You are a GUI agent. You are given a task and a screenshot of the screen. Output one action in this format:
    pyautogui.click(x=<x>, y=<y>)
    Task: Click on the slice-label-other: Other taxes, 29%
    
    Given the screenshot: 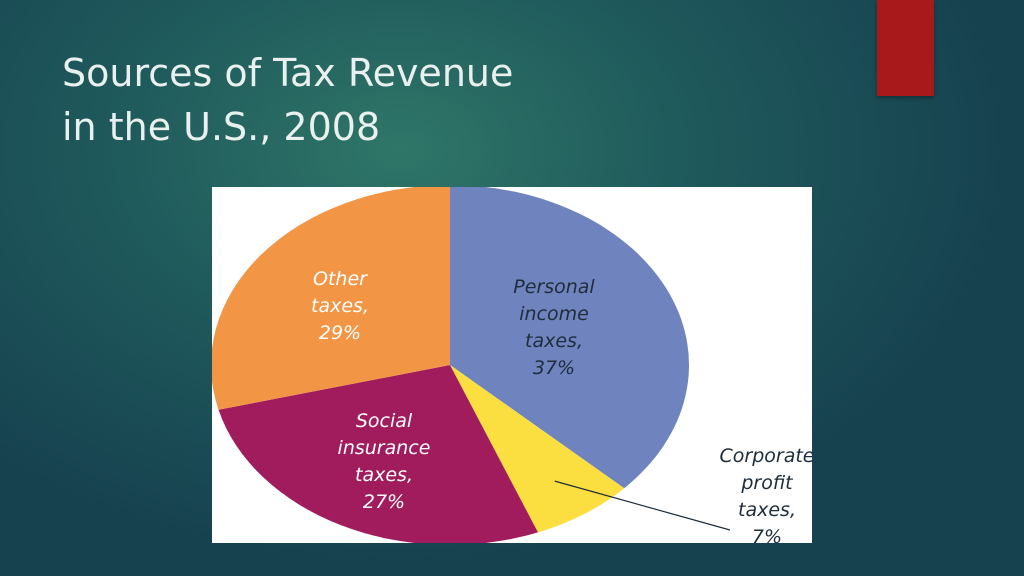 What is the action you would take?
    pyautogui.click(x=340, y=306)
    